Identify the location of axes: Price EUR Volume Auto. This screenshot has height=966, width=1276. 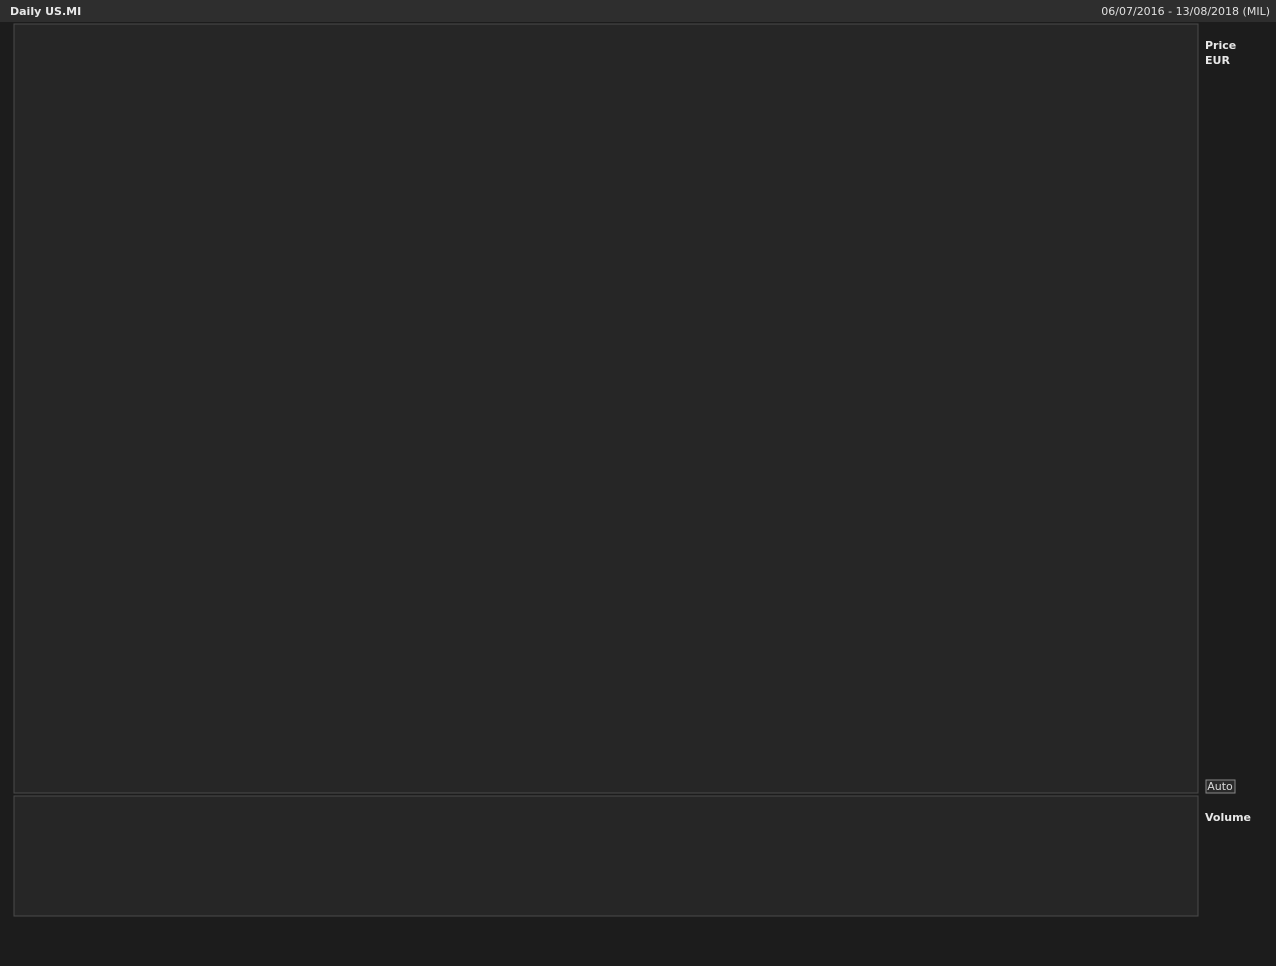
(1228, 431).